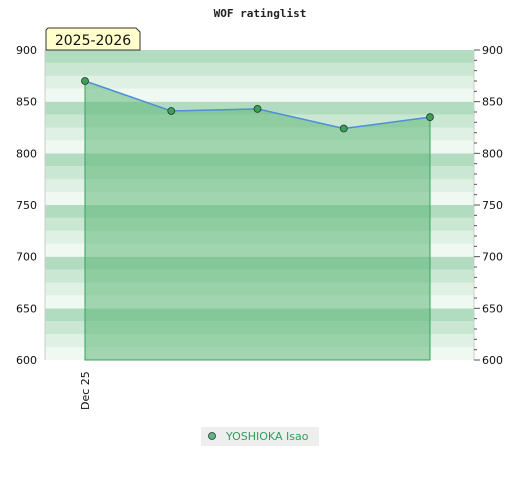 The width and height of the screenshot is (520, 480). What do you see at coordinates (260, 13) in the screenshot?
I see `chart-title: WOF ratinglist` at bounding box center [260, 13].